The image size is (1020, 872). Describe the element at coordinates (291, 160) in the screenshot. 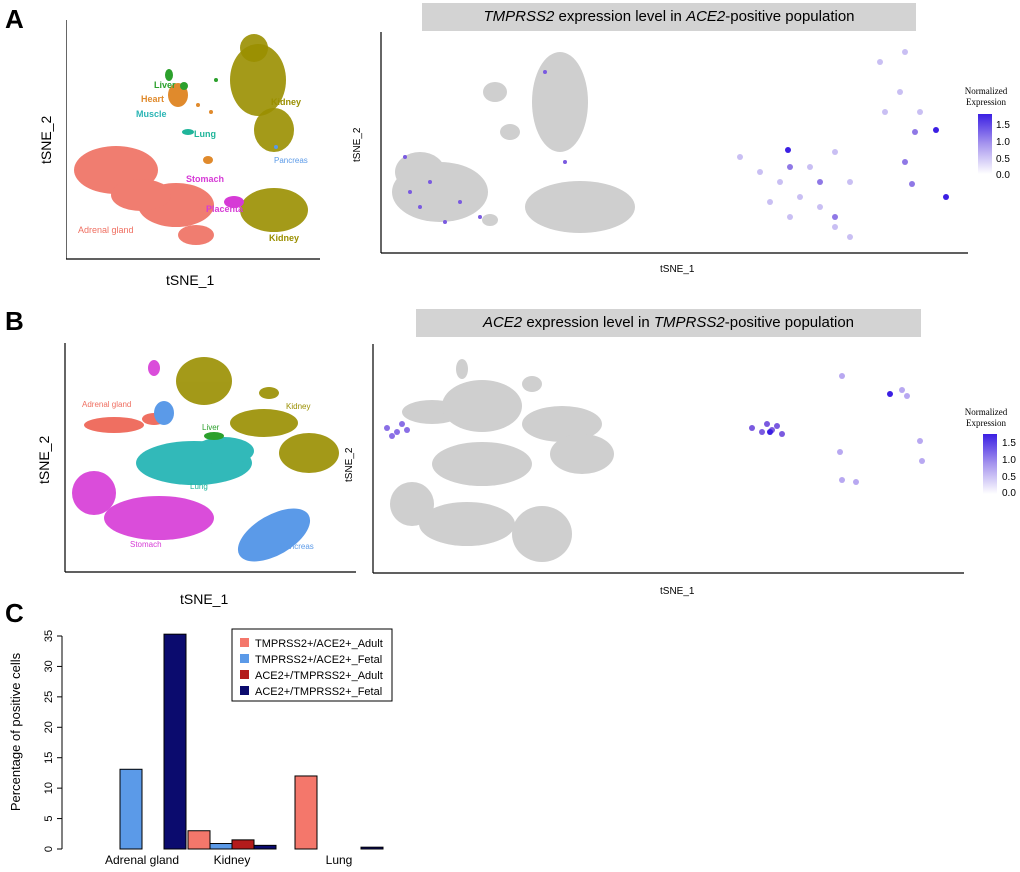

I see `cluster-label-pancreas: Pancreas` at that location.